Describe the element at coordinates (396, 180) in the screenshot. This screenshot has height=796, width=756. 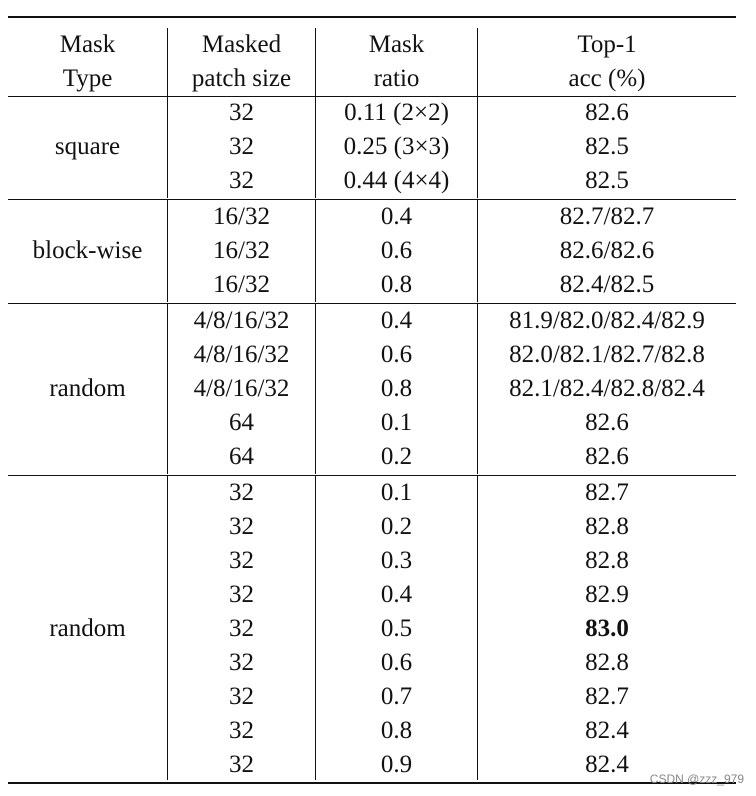
I see `cell-mask-ratio: 0.44 (4×4)` at that location.